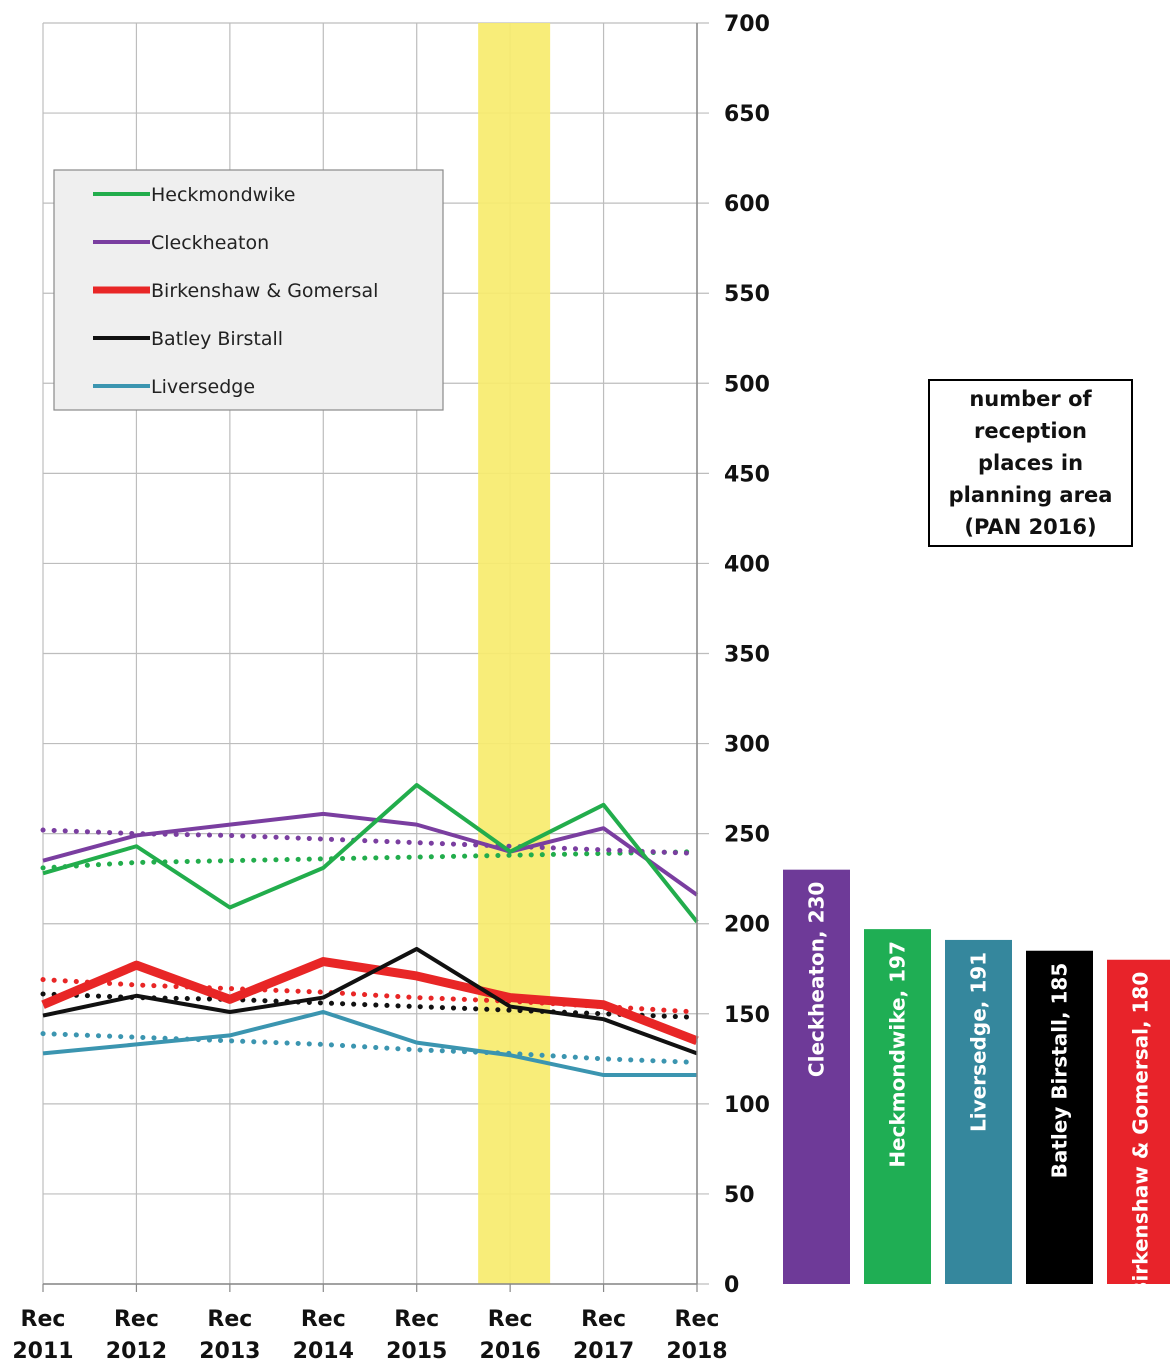  I want to click on y-tick-label: 0, so click(731, 1285).